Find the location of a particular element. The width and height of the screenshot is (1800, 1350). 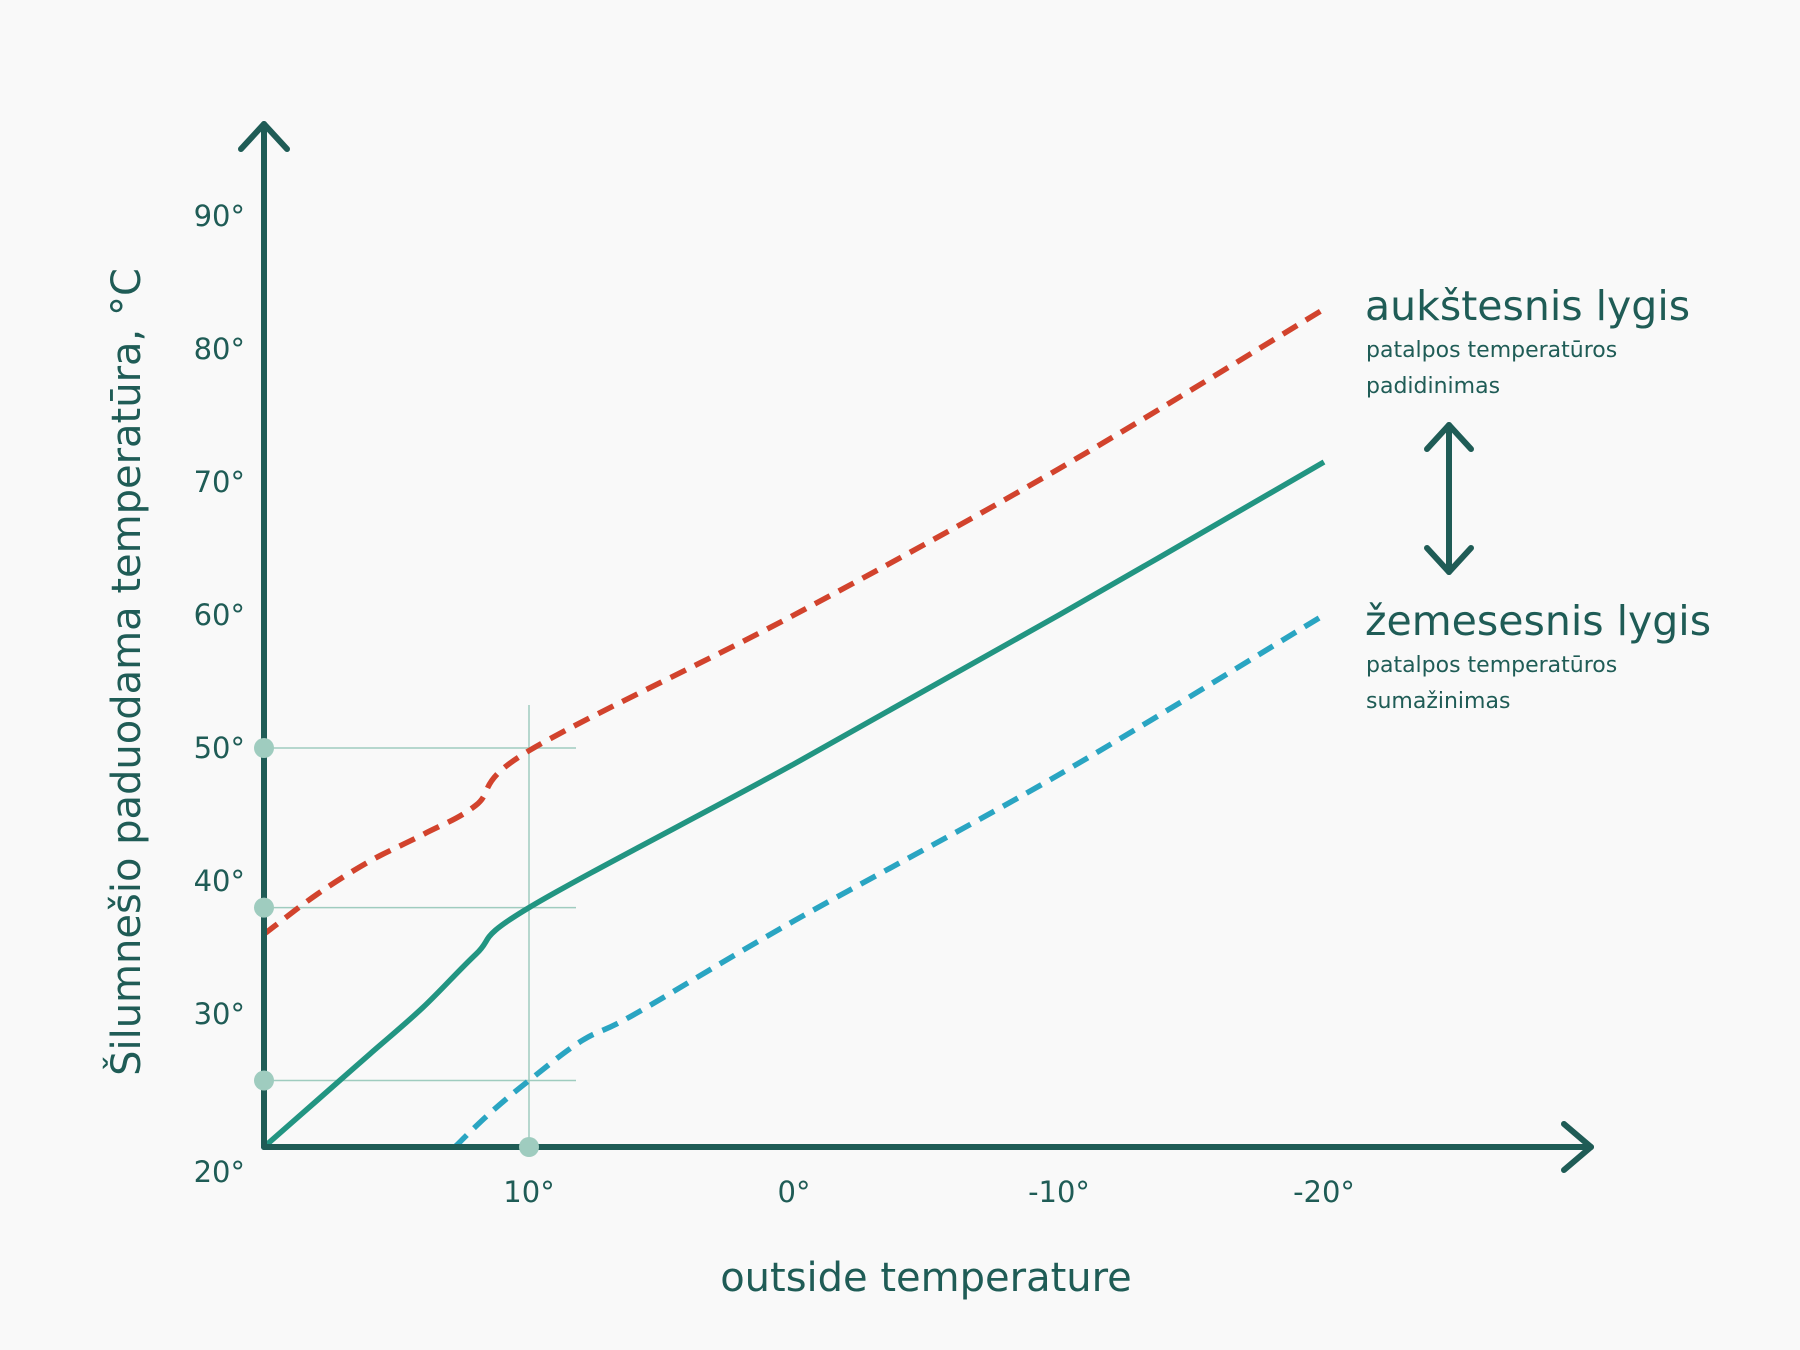

annotation-lower-line-1: patalpos temperatūros is located at coordinates (1491, 665).